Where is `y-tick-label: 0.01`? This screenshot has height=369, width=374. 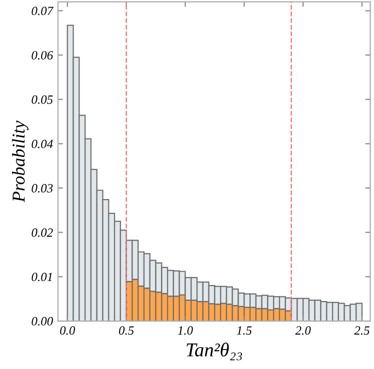 y-tick-label: 0.01 is located at coordinates (42, 277).